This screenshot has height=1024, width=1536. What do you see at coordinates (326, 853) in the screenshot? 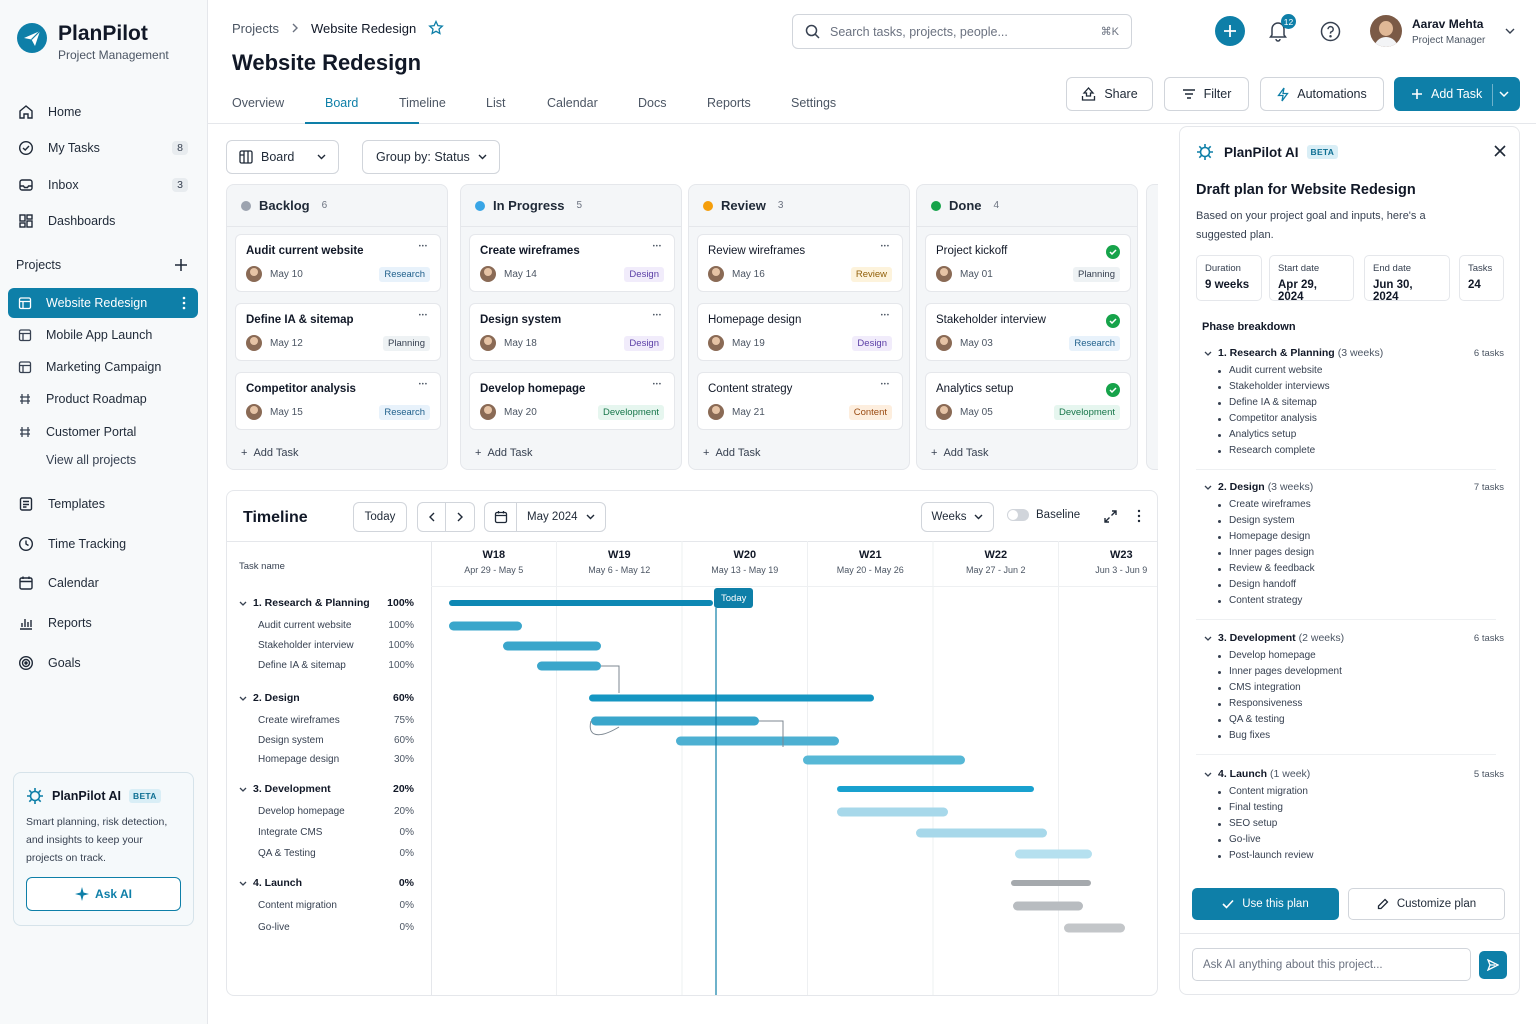
I see `timeline-task-row: QA & Testing 0%` at bounding box center [326, 853].